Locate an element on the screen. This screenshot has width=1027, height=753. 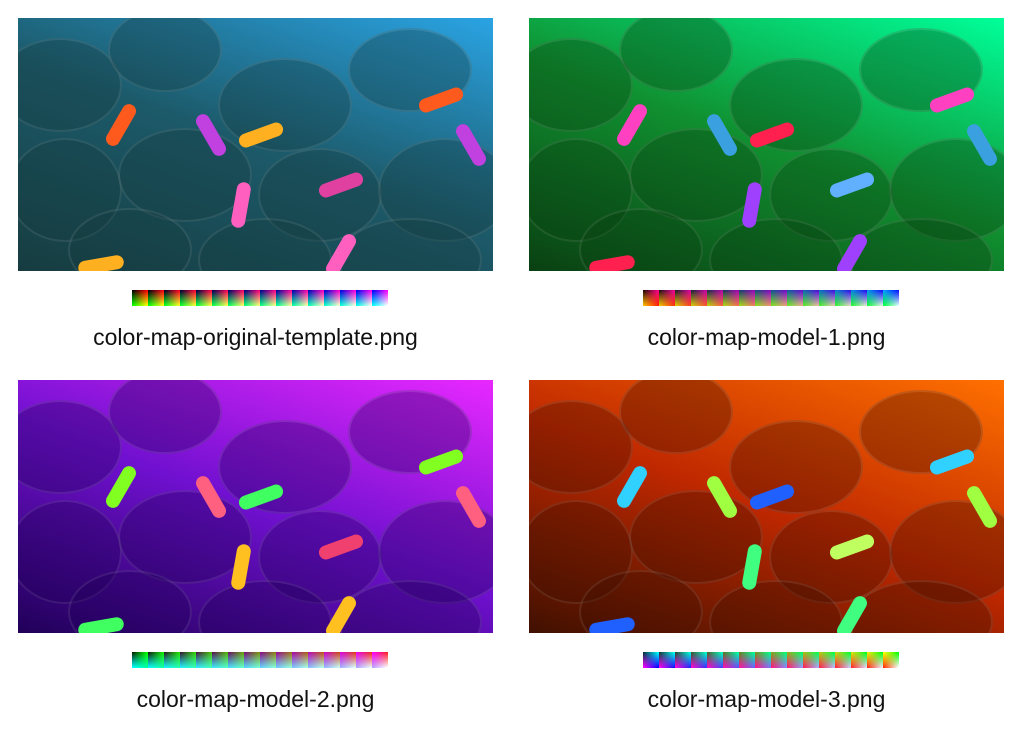
filename-label: color-map-original-template.png is located at coordinates (255, 337).